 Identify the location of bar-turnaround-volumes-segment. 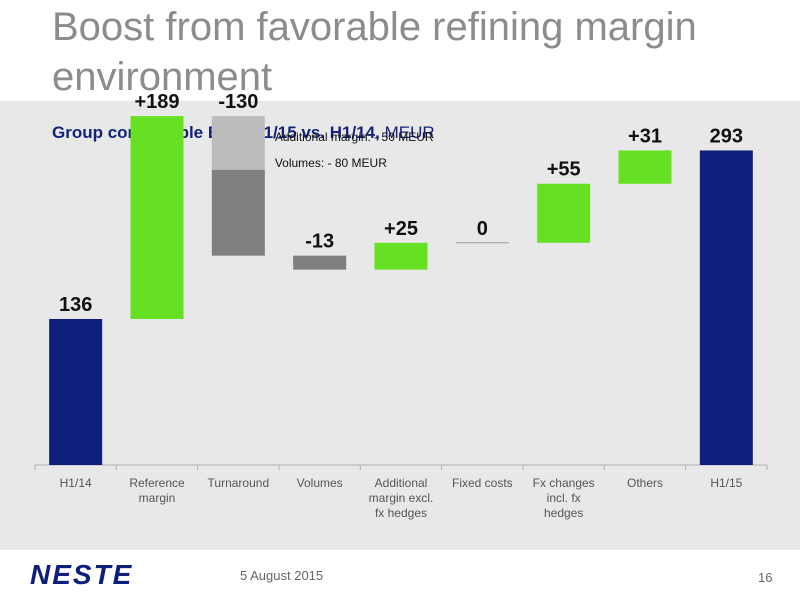
(238, 212).